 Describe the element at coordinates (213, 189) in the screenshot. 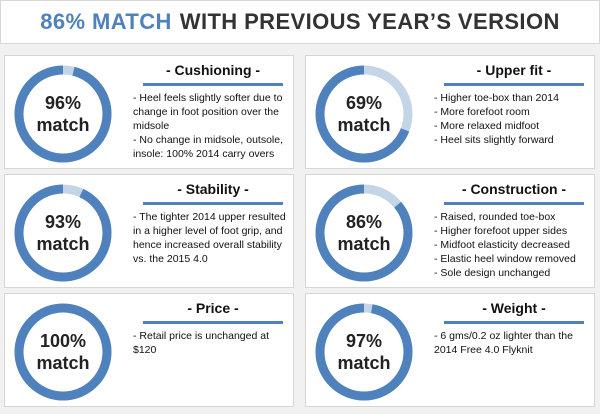

I see `card-title: - Stability -` at that location.